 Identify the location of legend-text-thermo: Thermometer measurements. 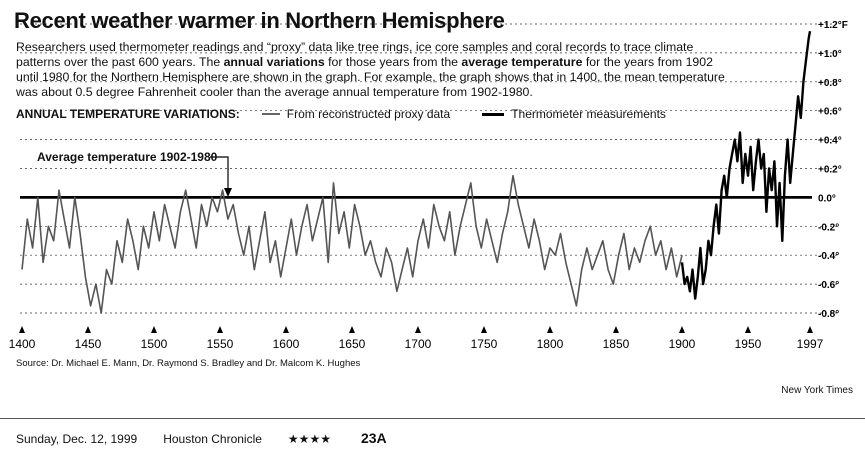
(588, 114).